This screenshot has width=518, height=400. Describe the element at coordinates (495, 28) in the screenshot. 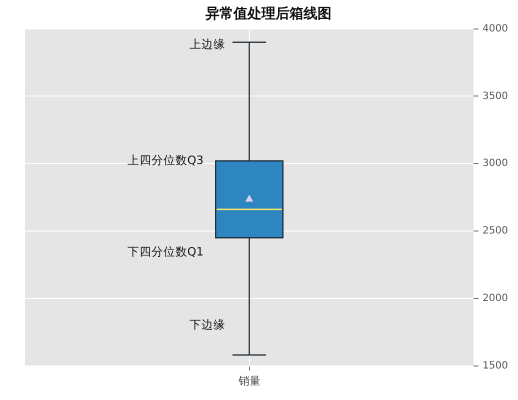

I see `y-tick-label: 4000` at that location.